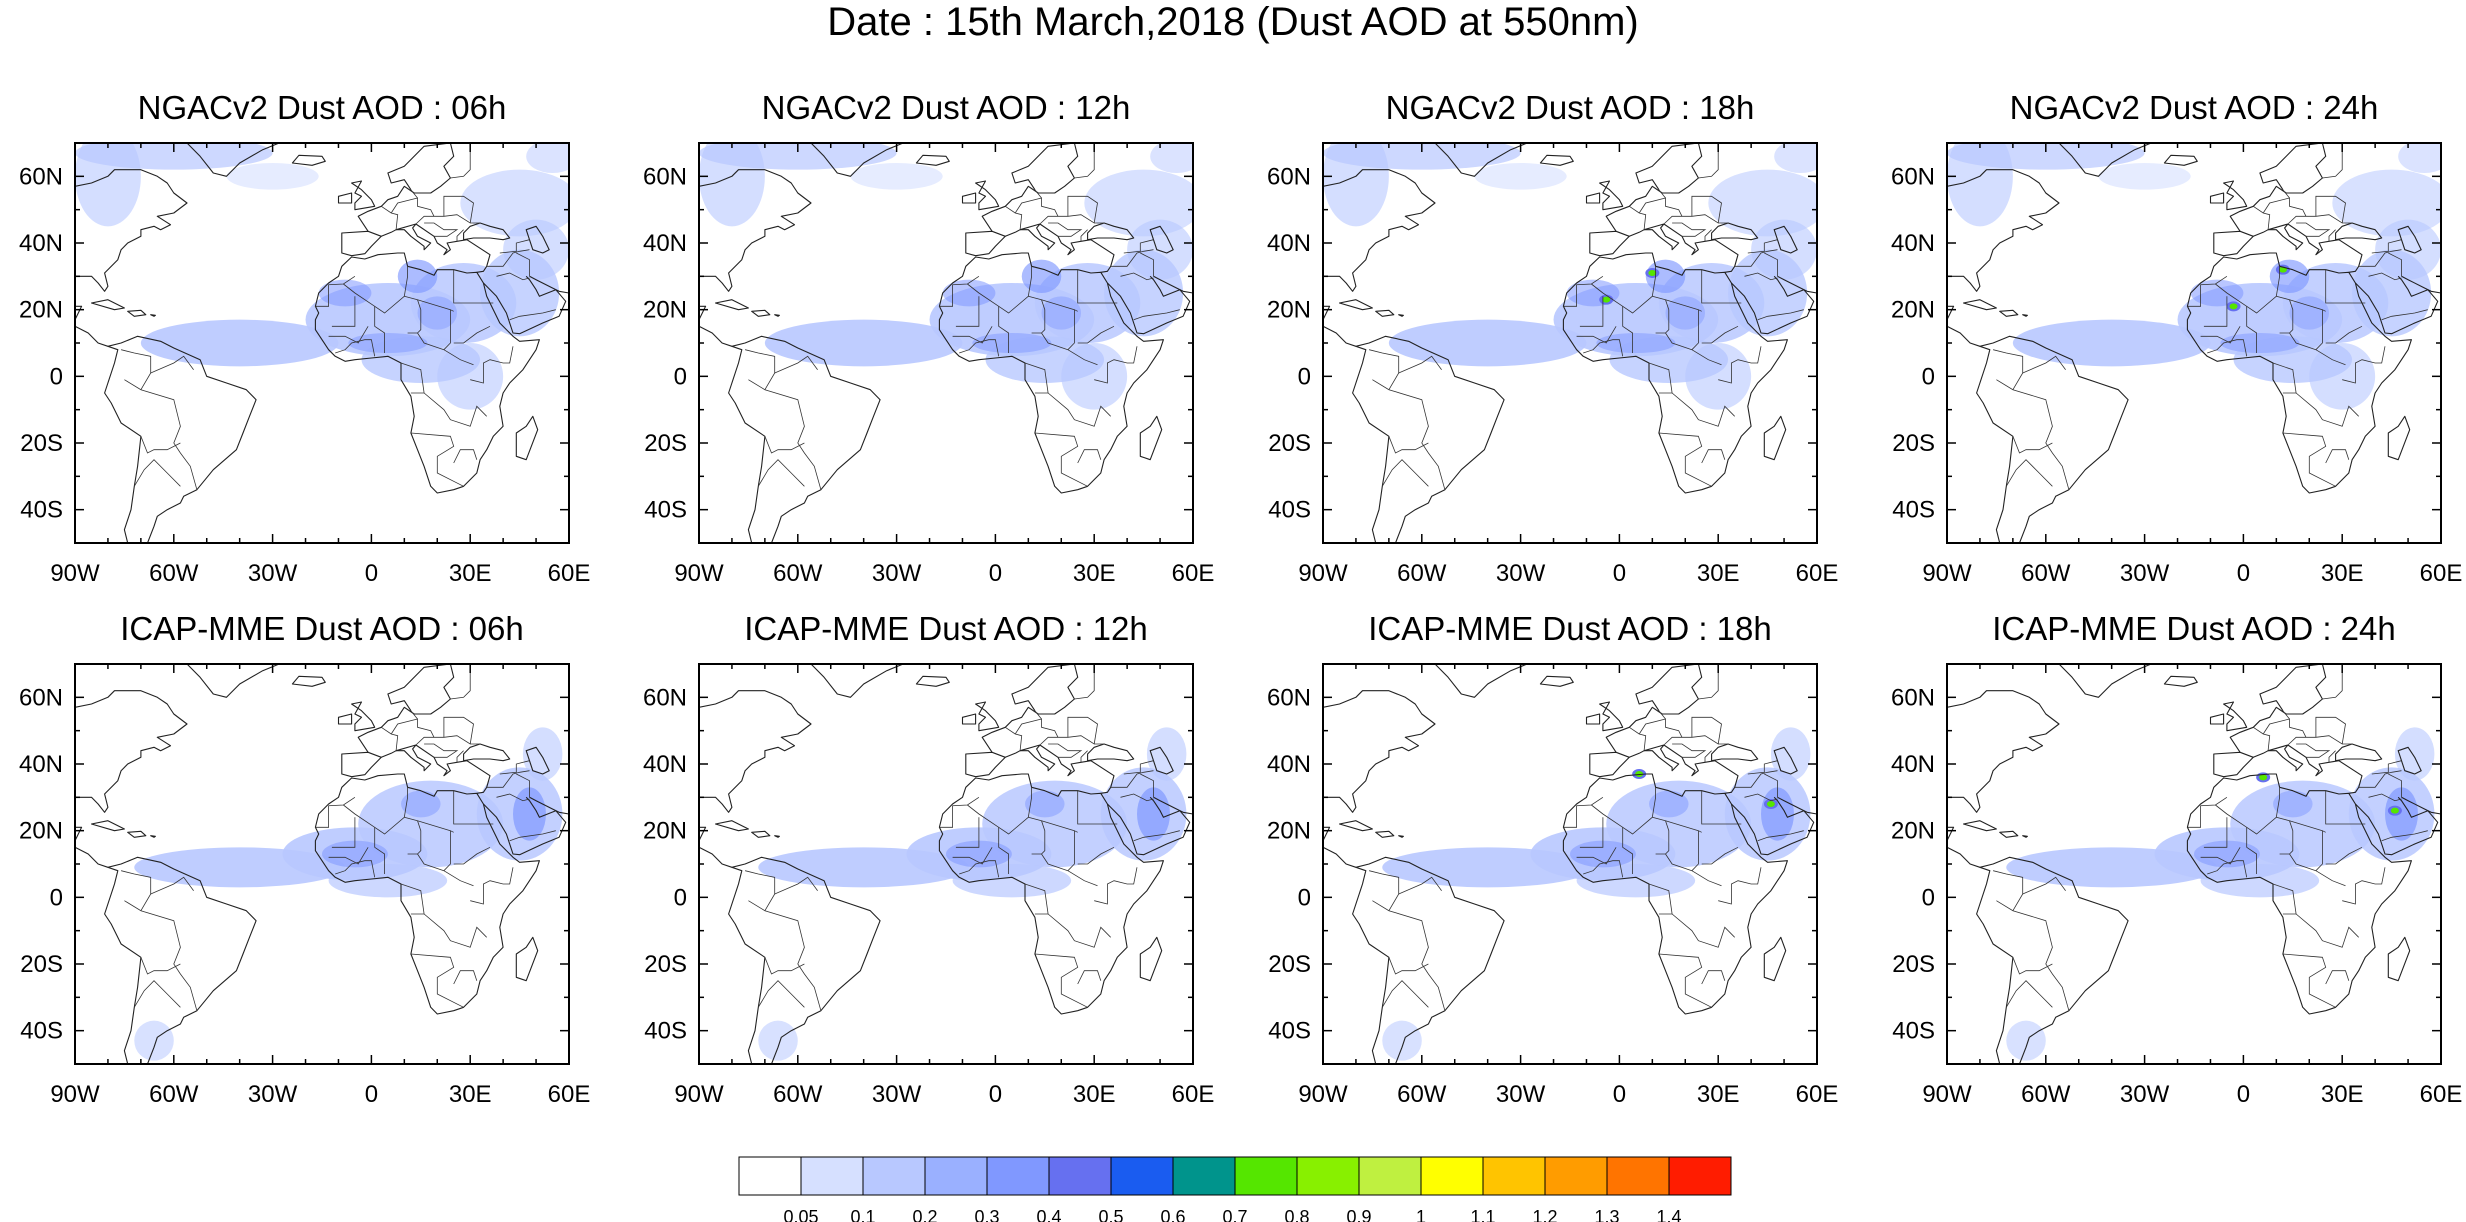 The image size is (2466, 1222). Describe the element at coordinates (304, 364) in the screenshot. I see `map-panel: 60N 40N 20N 0 20S 40S 90W 60W 30W 0 30E 60E` at that location.